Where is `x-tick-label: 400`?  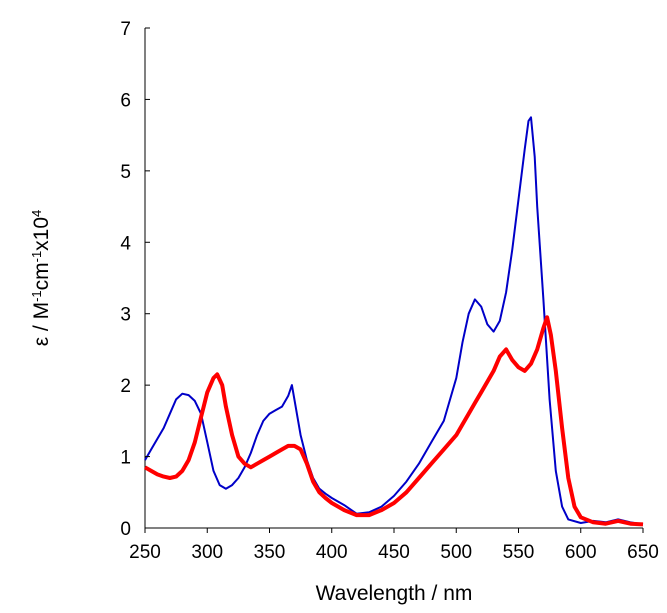 x-tick-label: 400 is located at coordinates (332, 552).